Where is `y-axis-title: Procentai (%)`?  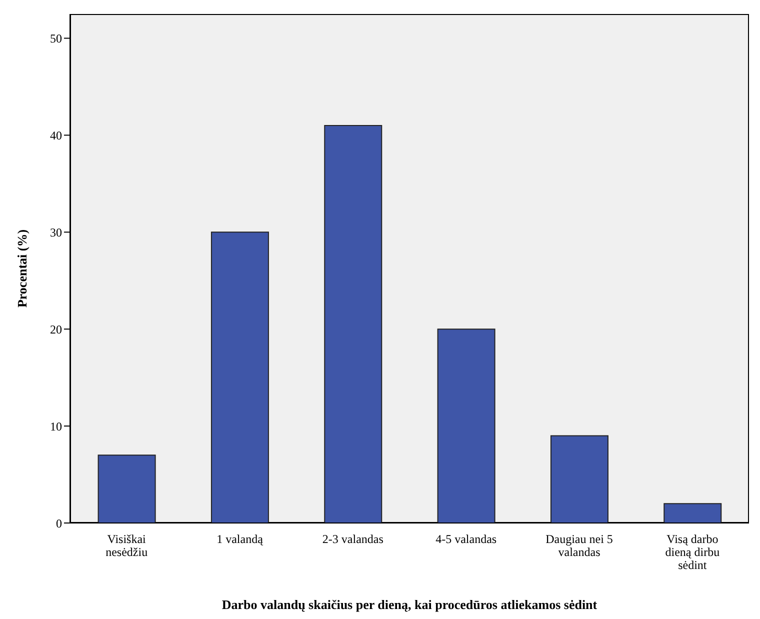 y-axis-title: Procentai (%) is located at coordinates (22, 268).